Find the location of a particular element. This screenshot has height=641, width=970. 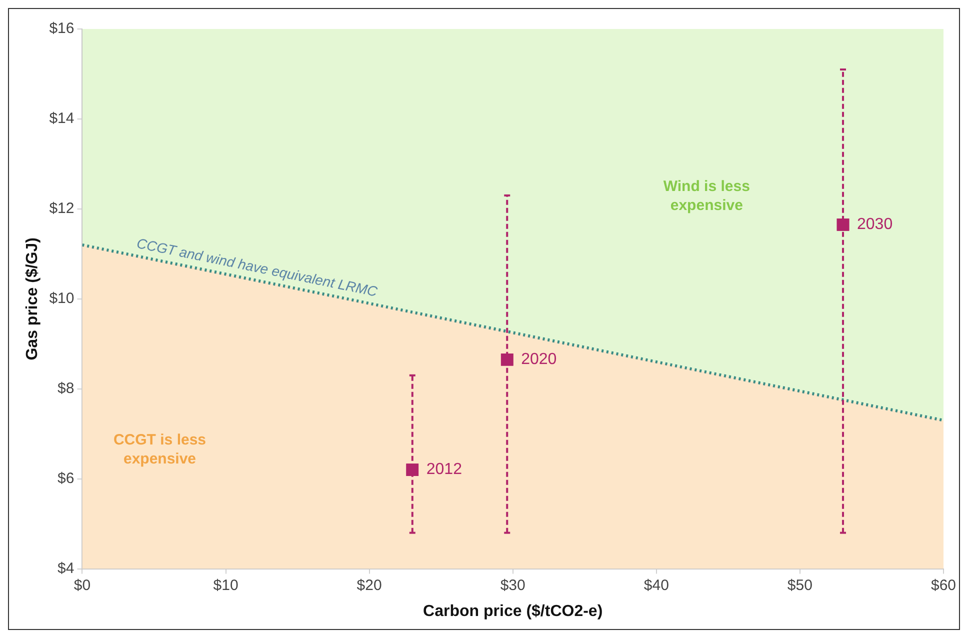

y-tick-label: $10 is located at coordinates (61, 299).